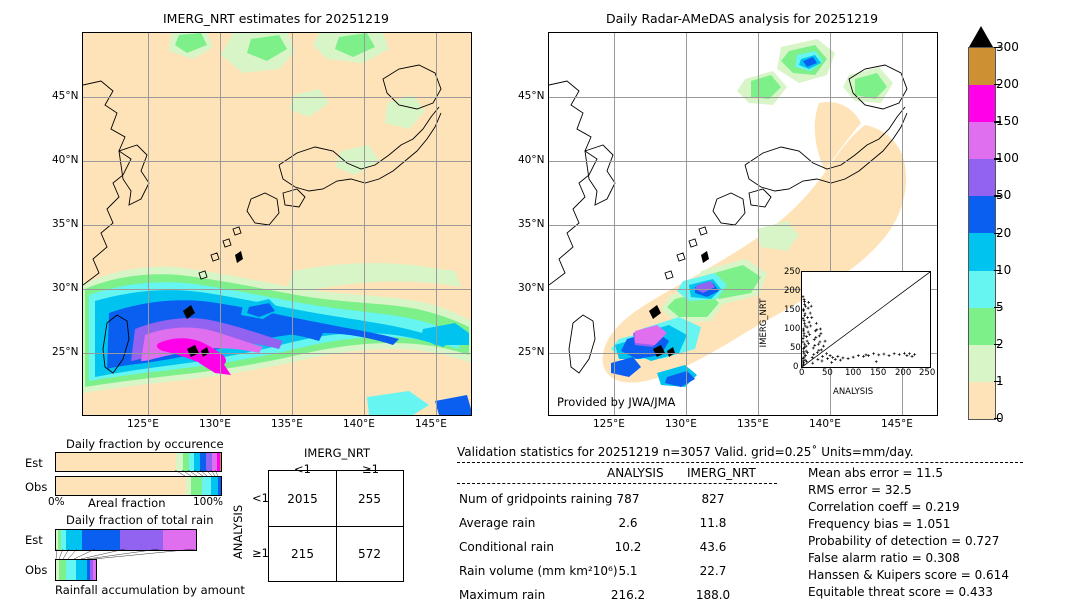 Image resolution: width=1080 pixels, height=612 pixels. Describe the element at coordinates (536, 499) in the screenshot. I see `validation-row-label: Num of gridpoints raining` at that location.